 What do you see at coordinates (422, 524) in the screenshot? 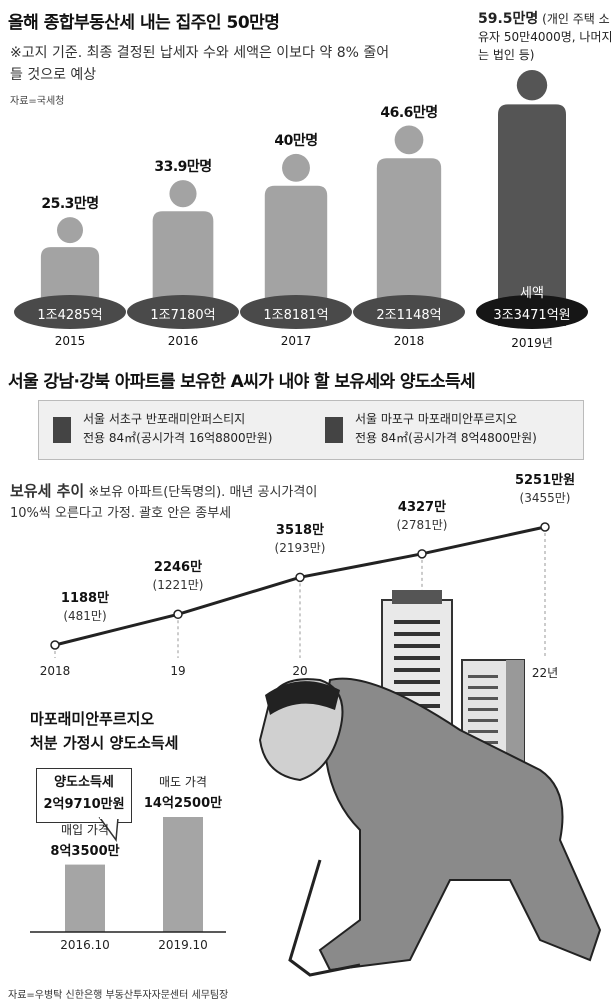
I see `jongbu-value-label: (2781만)` at bounding box center [422, 524].